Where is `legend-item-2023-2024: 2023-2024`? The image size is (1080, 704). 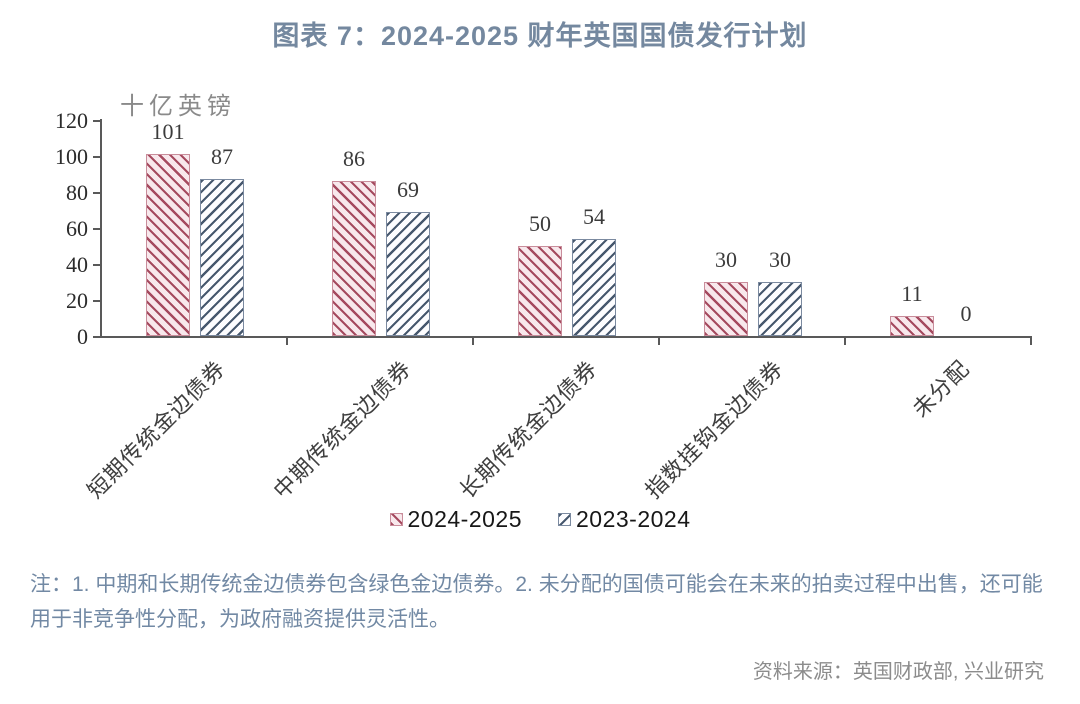 legend-item-2023-2024: 2023-2024 is located at coordinates (624, 519).